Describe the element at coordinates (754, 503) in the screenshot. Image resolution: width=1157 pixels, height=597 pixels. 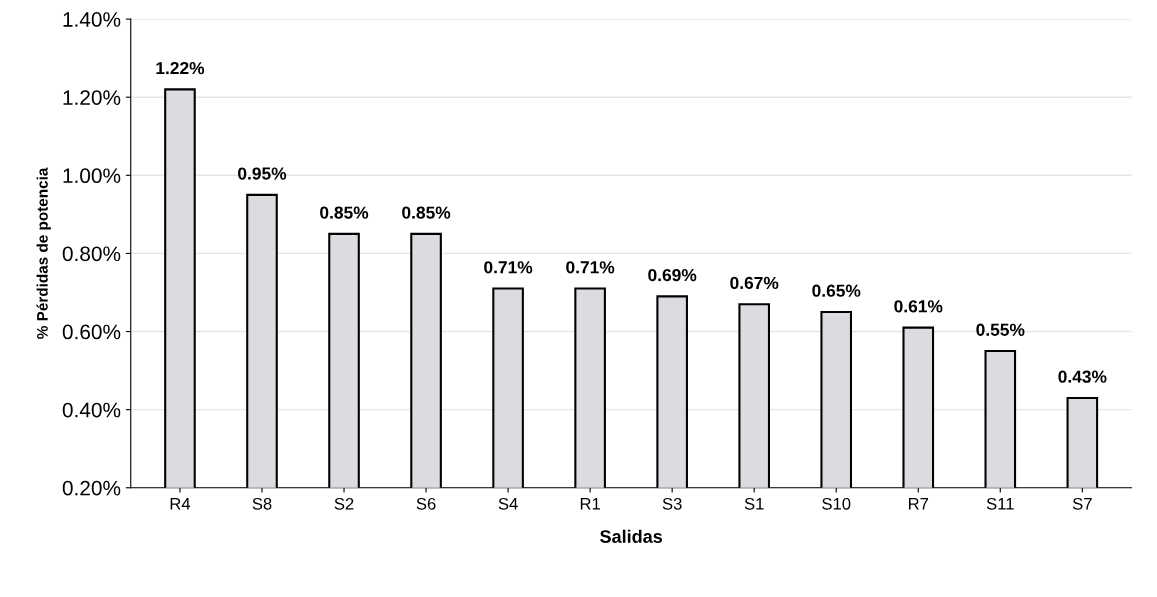
I see `x-tick-label: S1` at that location.